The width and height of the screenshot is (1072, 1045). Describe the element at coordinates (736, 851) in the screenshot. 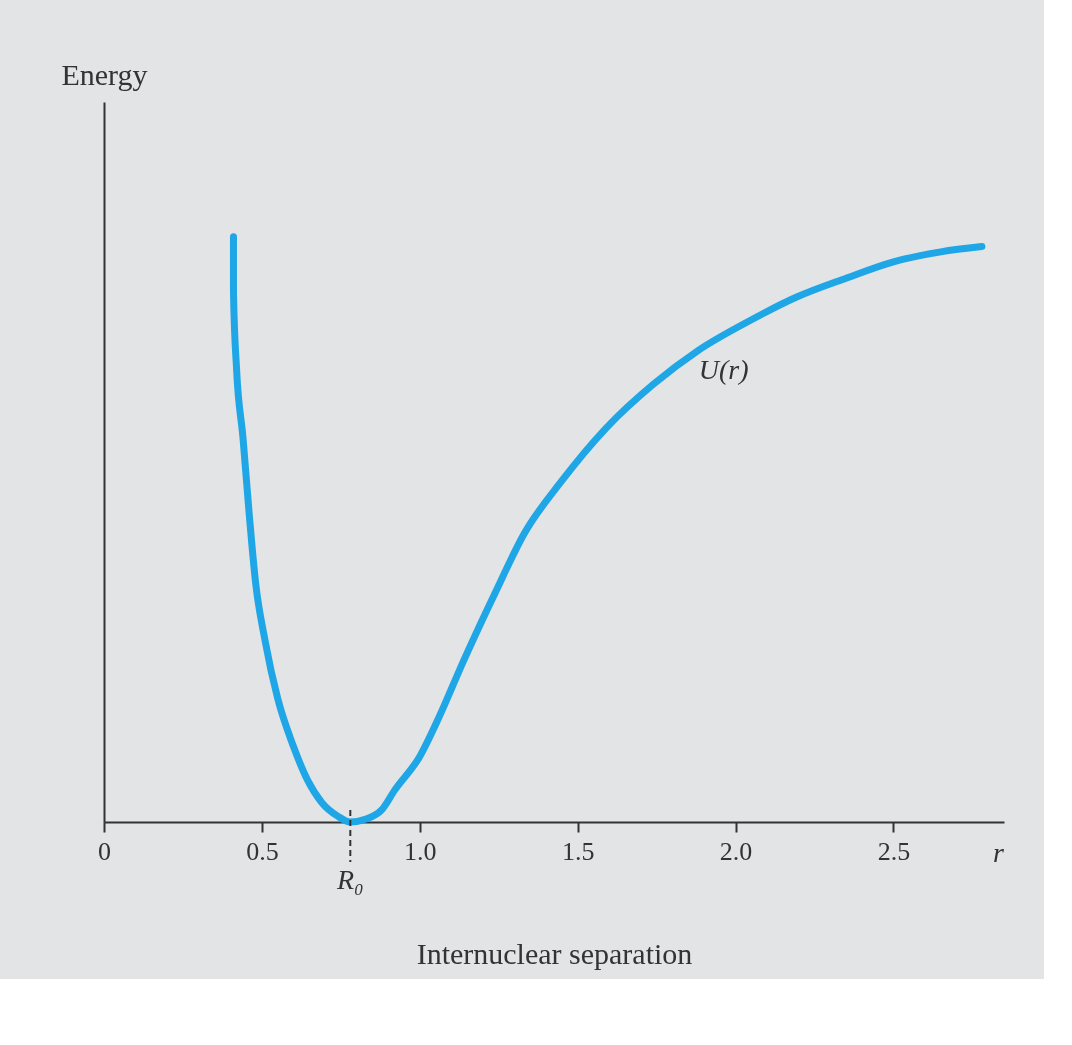

I see `x-tick-label: 2.0` at that location.